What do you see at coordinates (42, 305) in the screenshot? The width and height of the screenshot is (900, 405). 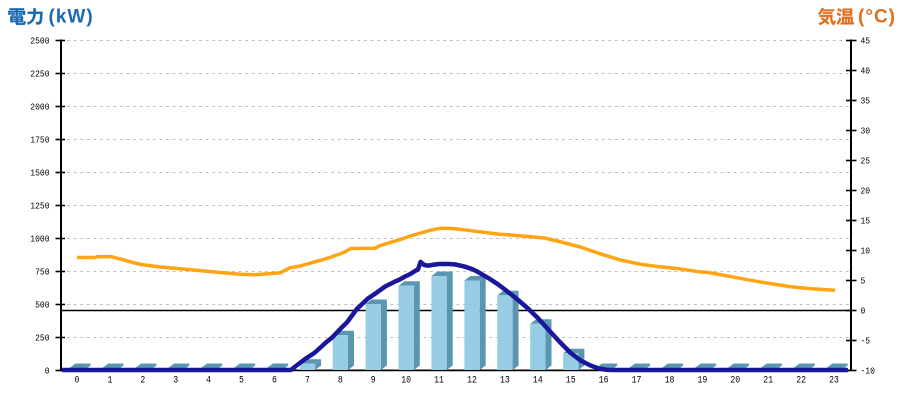 I see `svg-text: 500` at bounding box center [42, 305].